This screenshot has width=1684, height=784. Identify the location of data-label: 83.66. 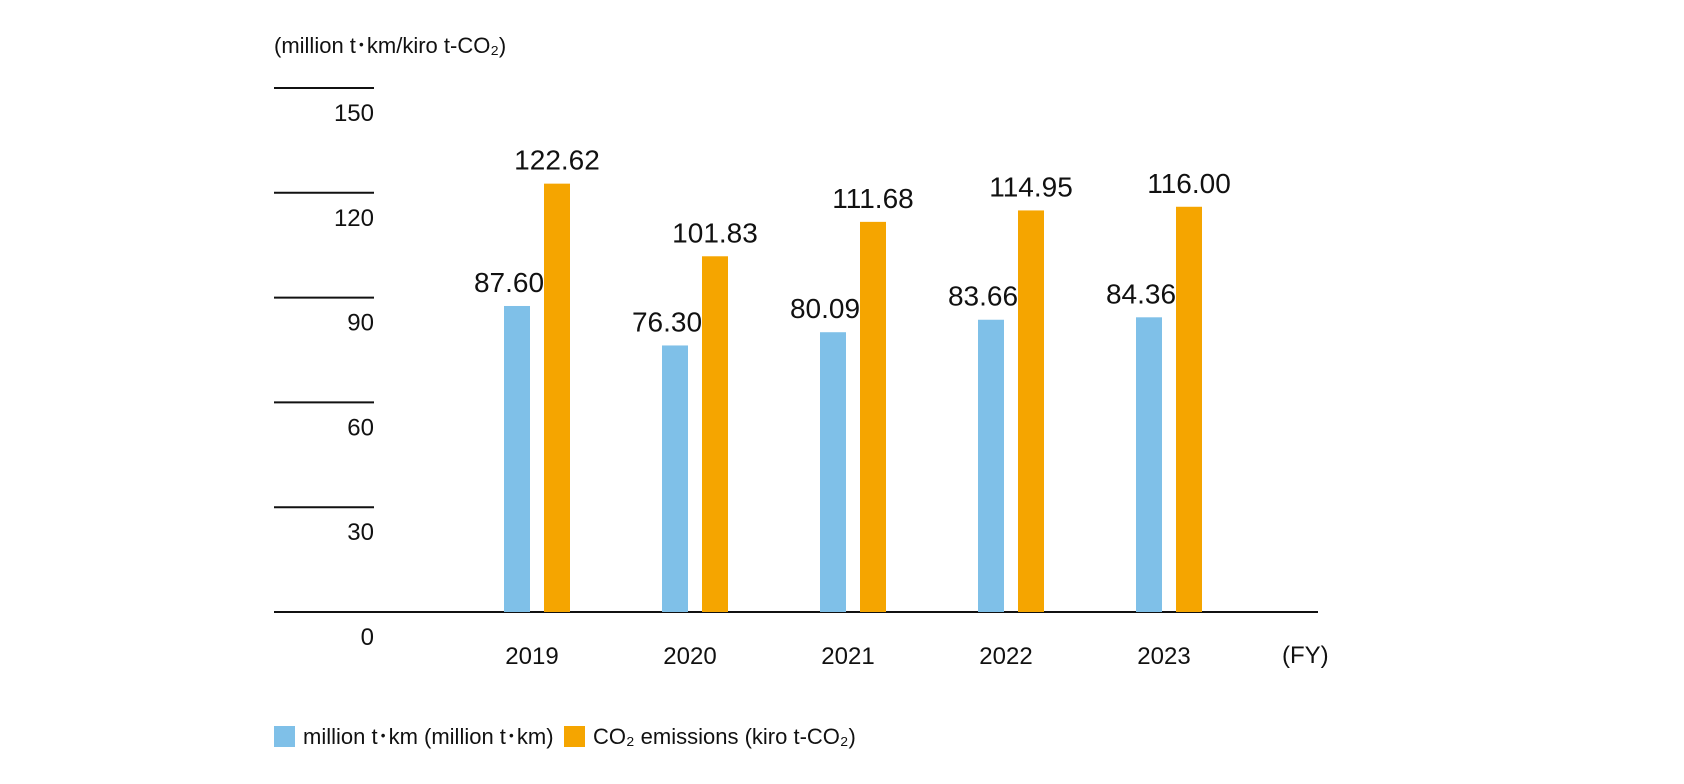
(983, 296).